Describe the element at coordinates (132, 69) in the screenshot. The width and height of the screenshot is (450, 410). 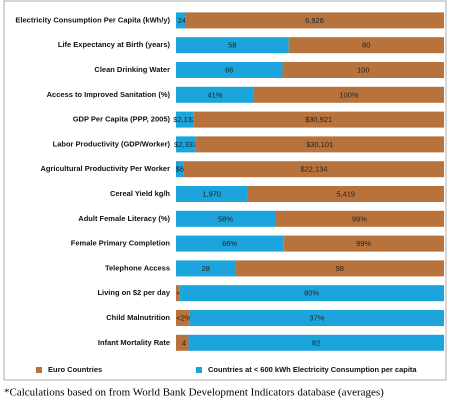
I see `category-label: Clean Drinking Water` at that location.